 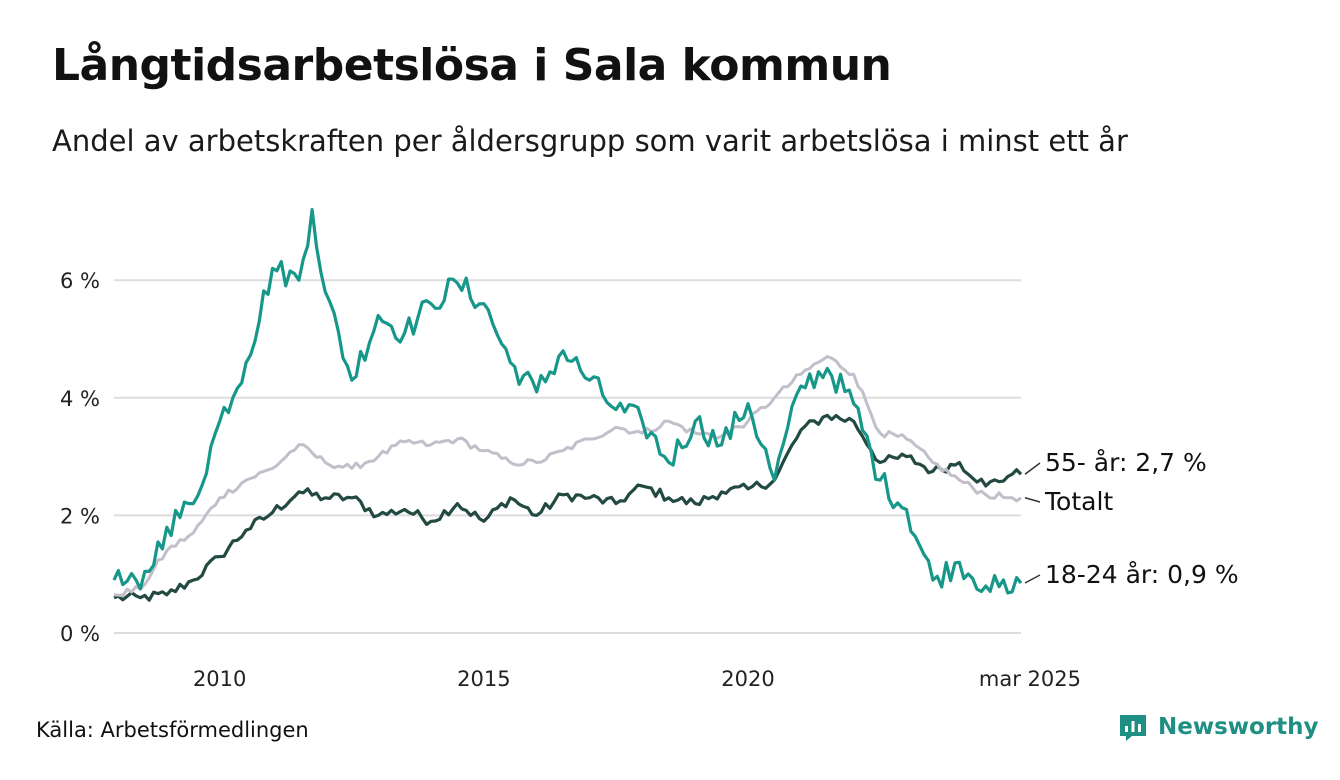 I want to click on y-tick-label: 2 %, so click(x=80, y=516).